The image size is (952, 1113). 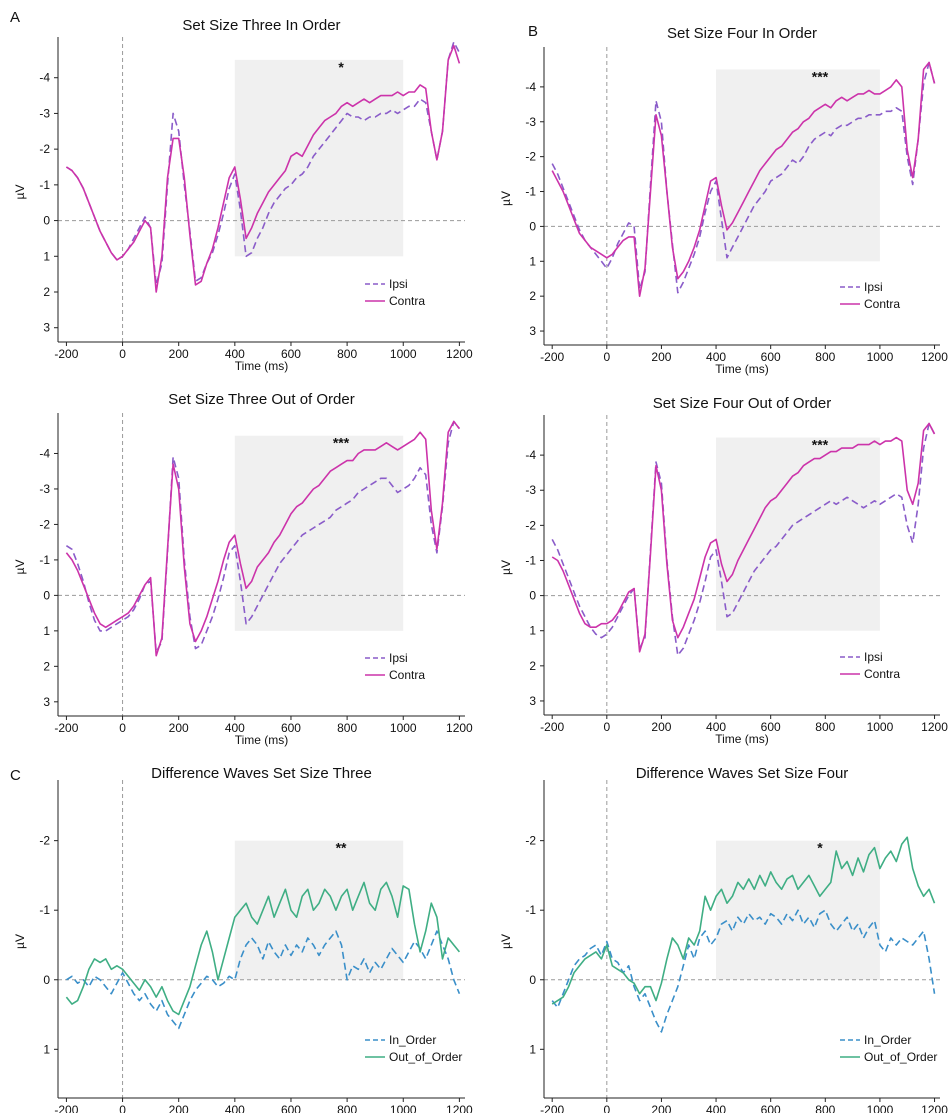 What do you see at coordinates (820, 76) in the screenshot?
I see `significance-marker: ***` at bounding box center [820, 76].